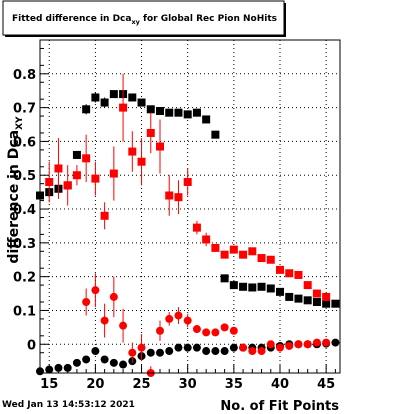 The height and width of the screenshot is (414, 400). What do you see at coordinates (20, 123) in the screenshot?
I see `y-label-subscript: XY` at bounding box center [20, 123].